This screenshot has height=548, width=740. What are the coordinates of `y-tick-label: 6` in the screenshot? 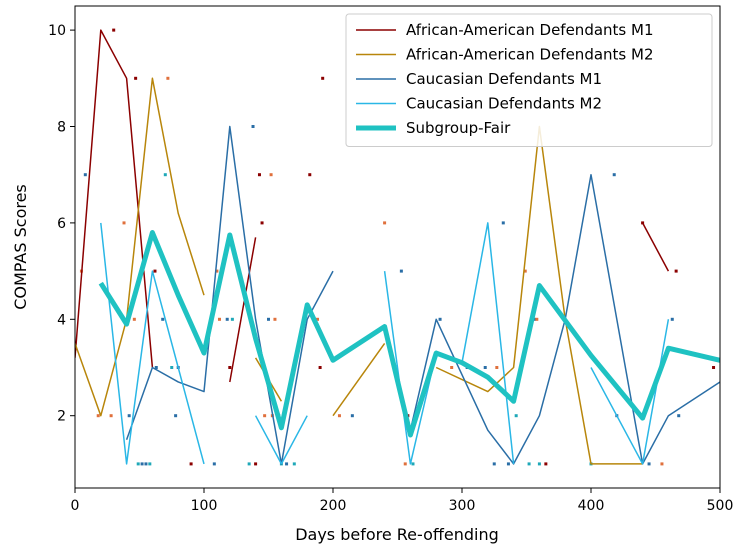 It's located at (61, 224).